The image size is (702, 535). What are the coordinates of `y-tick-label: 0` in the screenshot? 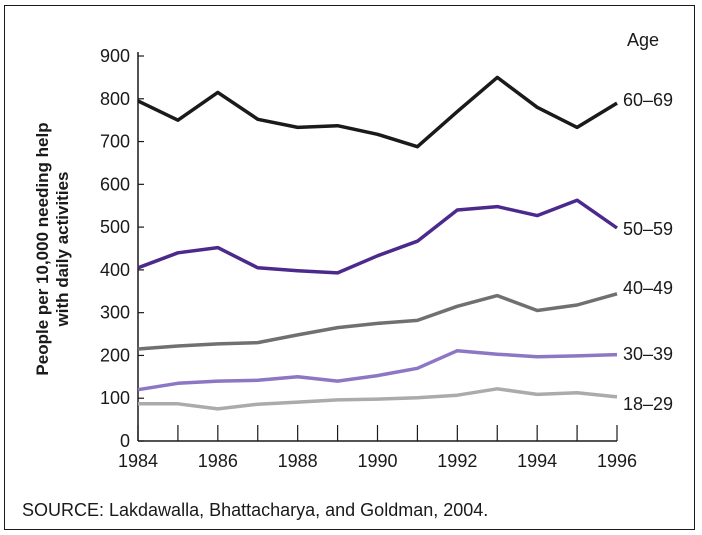 It's located at (125, 441).